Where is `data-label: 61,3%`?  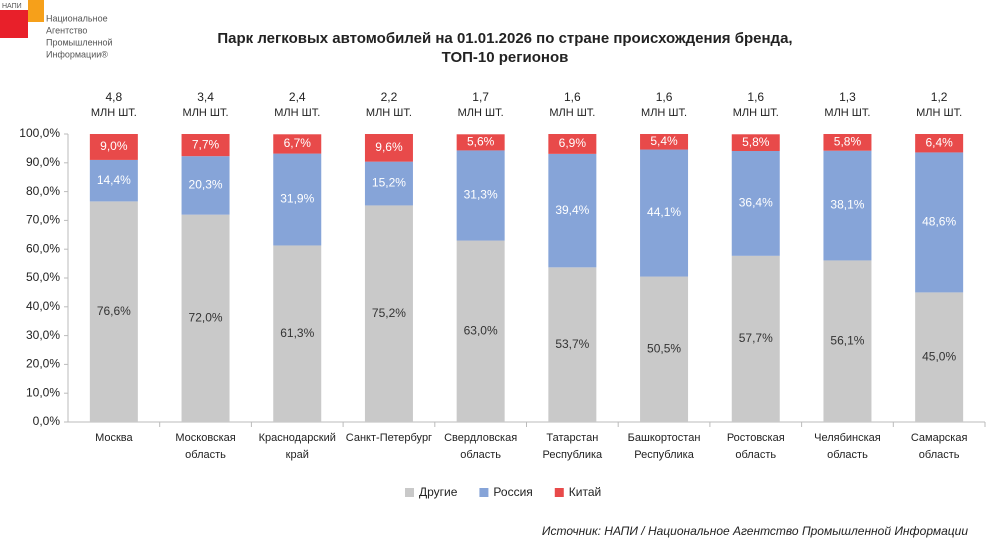
data-label: 61,3% is located at coordinates (297, 333).